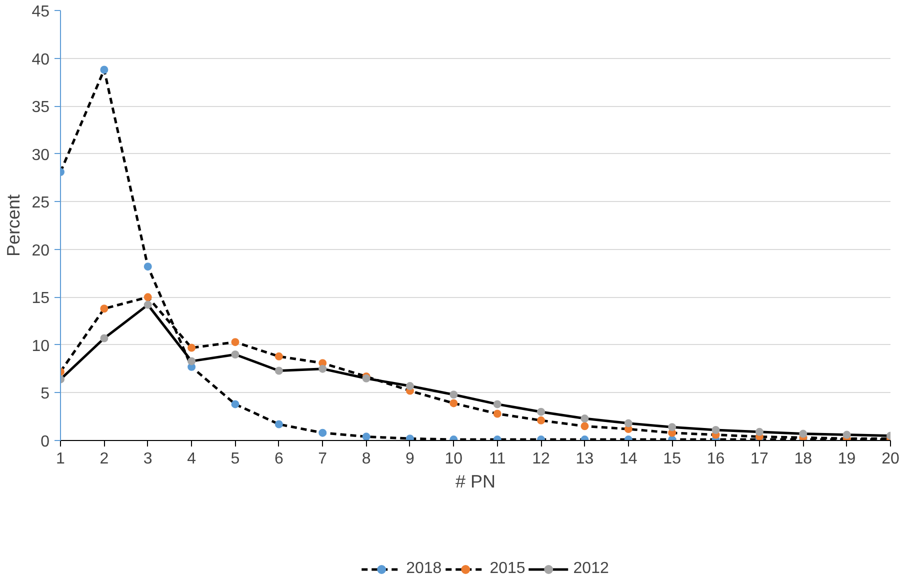  Describe the element at coordinates (191, 459) in the screenshot. I see `x-tick-label: 4` at that location.